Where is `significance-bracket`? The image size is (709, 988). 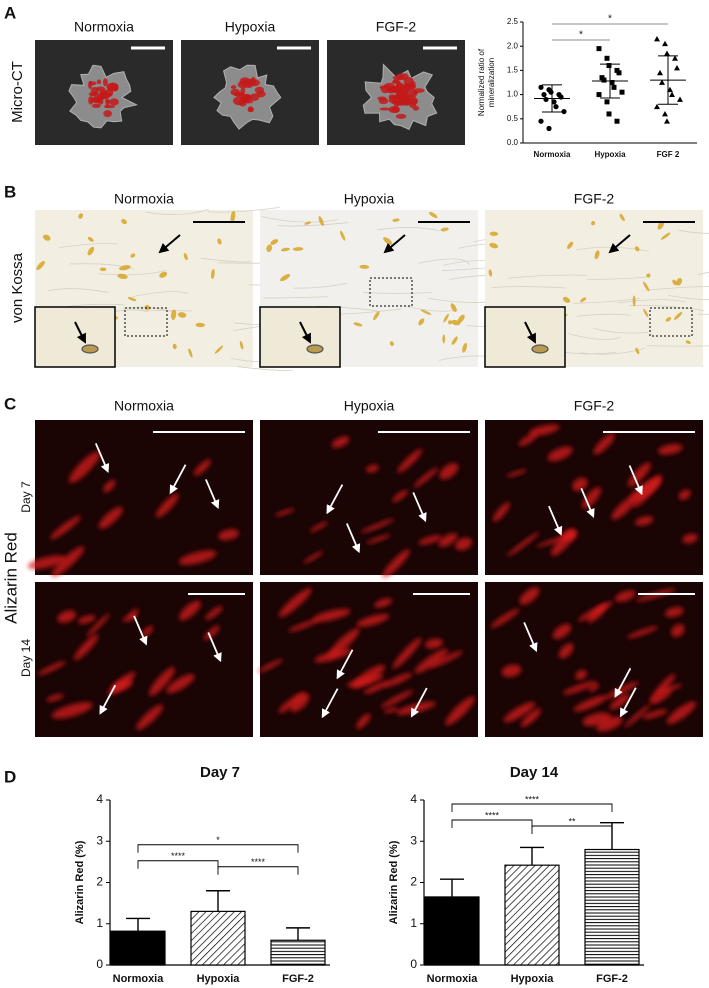
significance-bracket is located at coordinates (572, 829).